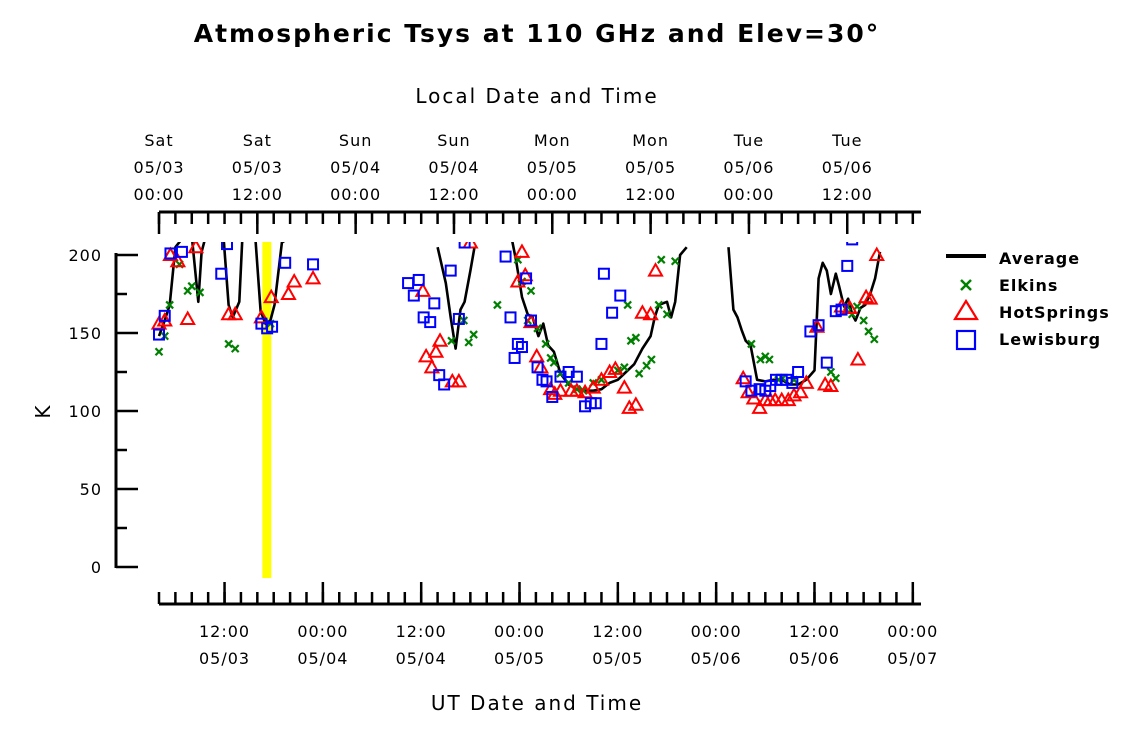 The height and width of the screenshot is (735, 1125). I want to click on x-axis-title-top: Local Date and Time, so click(536, 96).